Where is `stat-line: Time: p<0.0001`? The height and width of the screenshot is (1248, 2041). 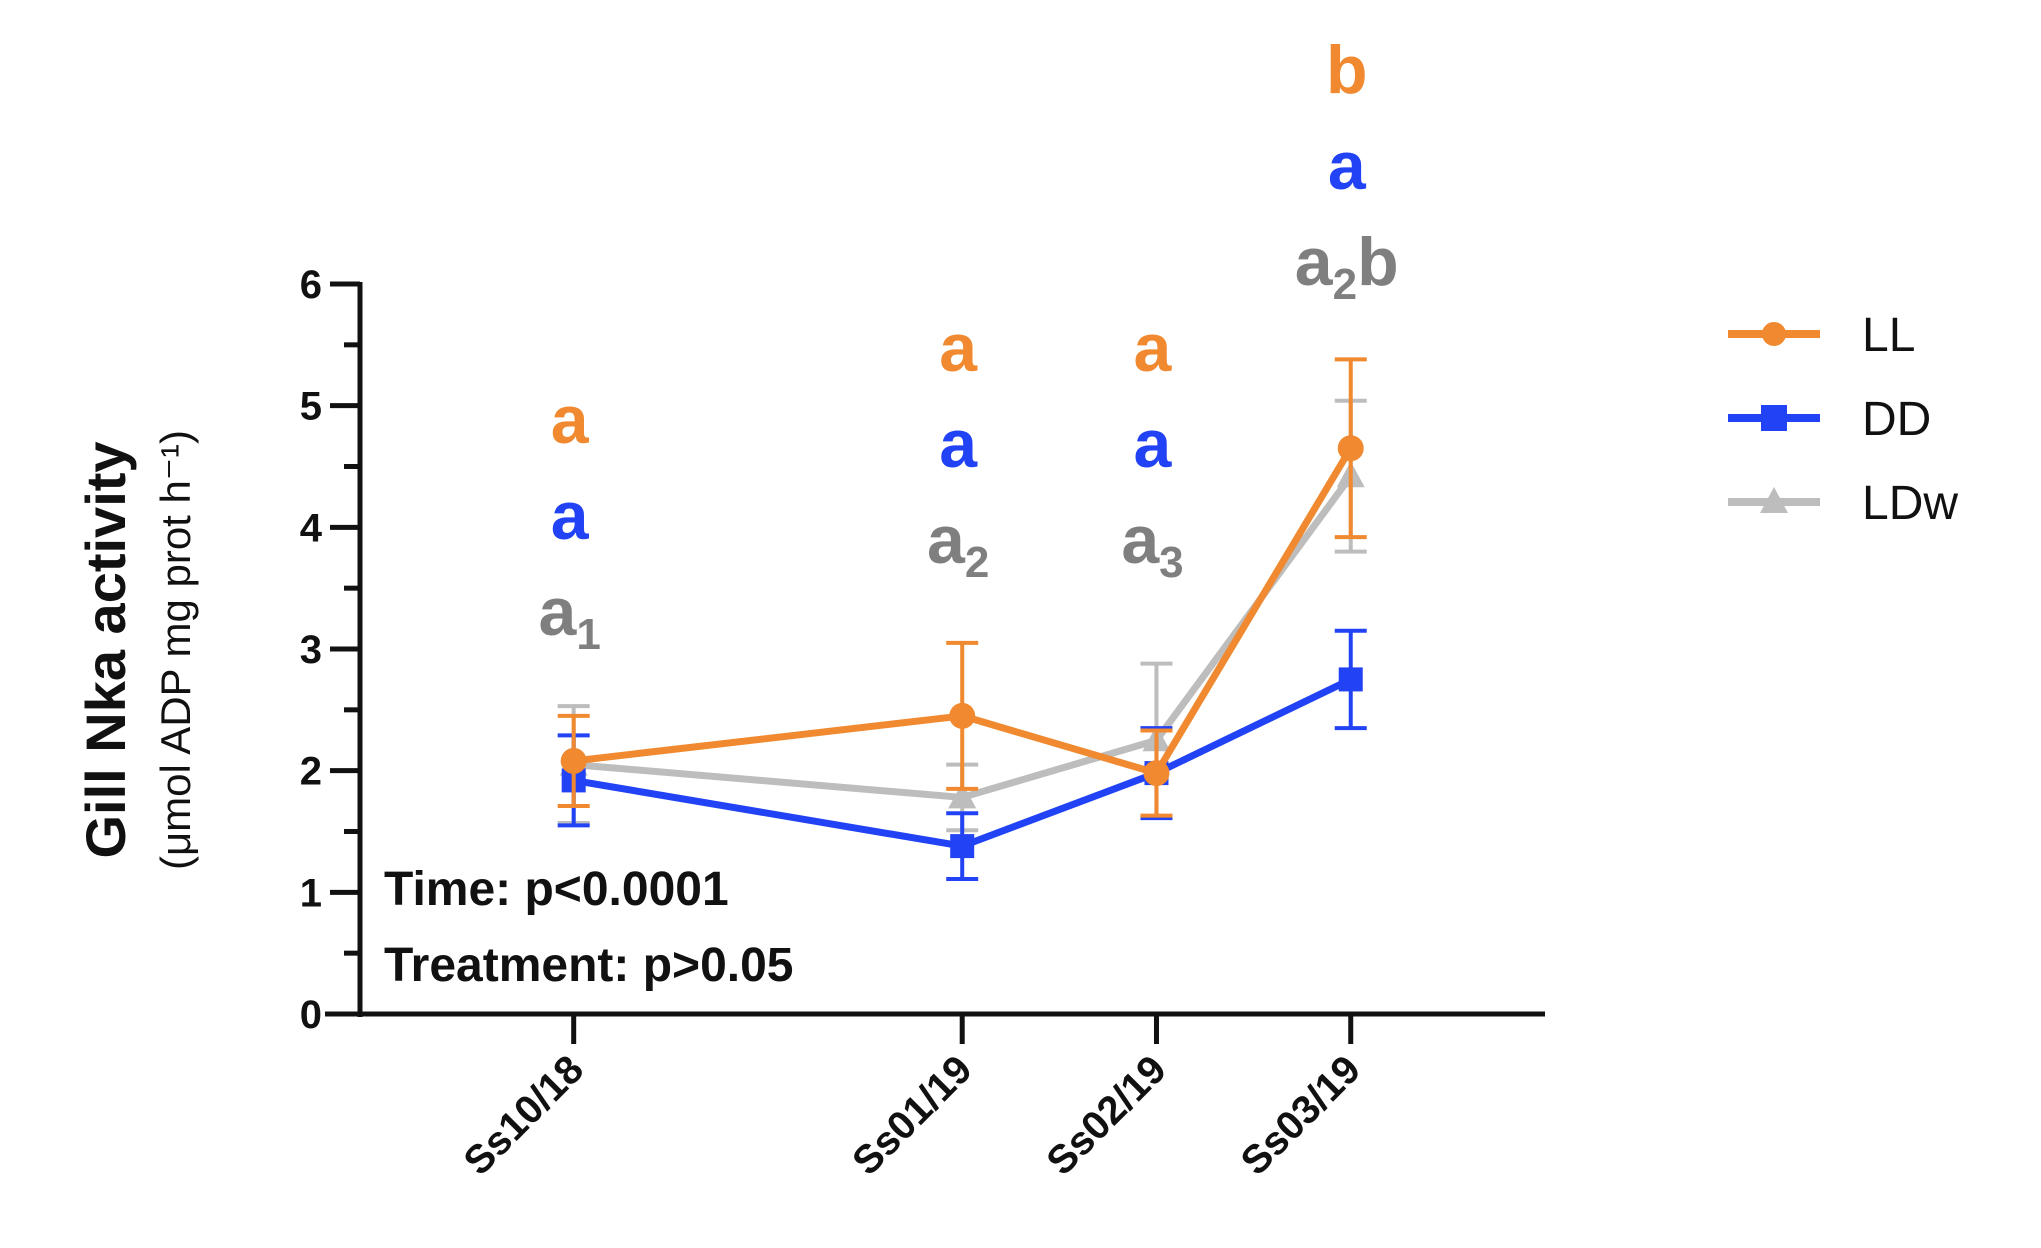 stat-line: Time: p<0.0001 is located at coordinates (556, 889).